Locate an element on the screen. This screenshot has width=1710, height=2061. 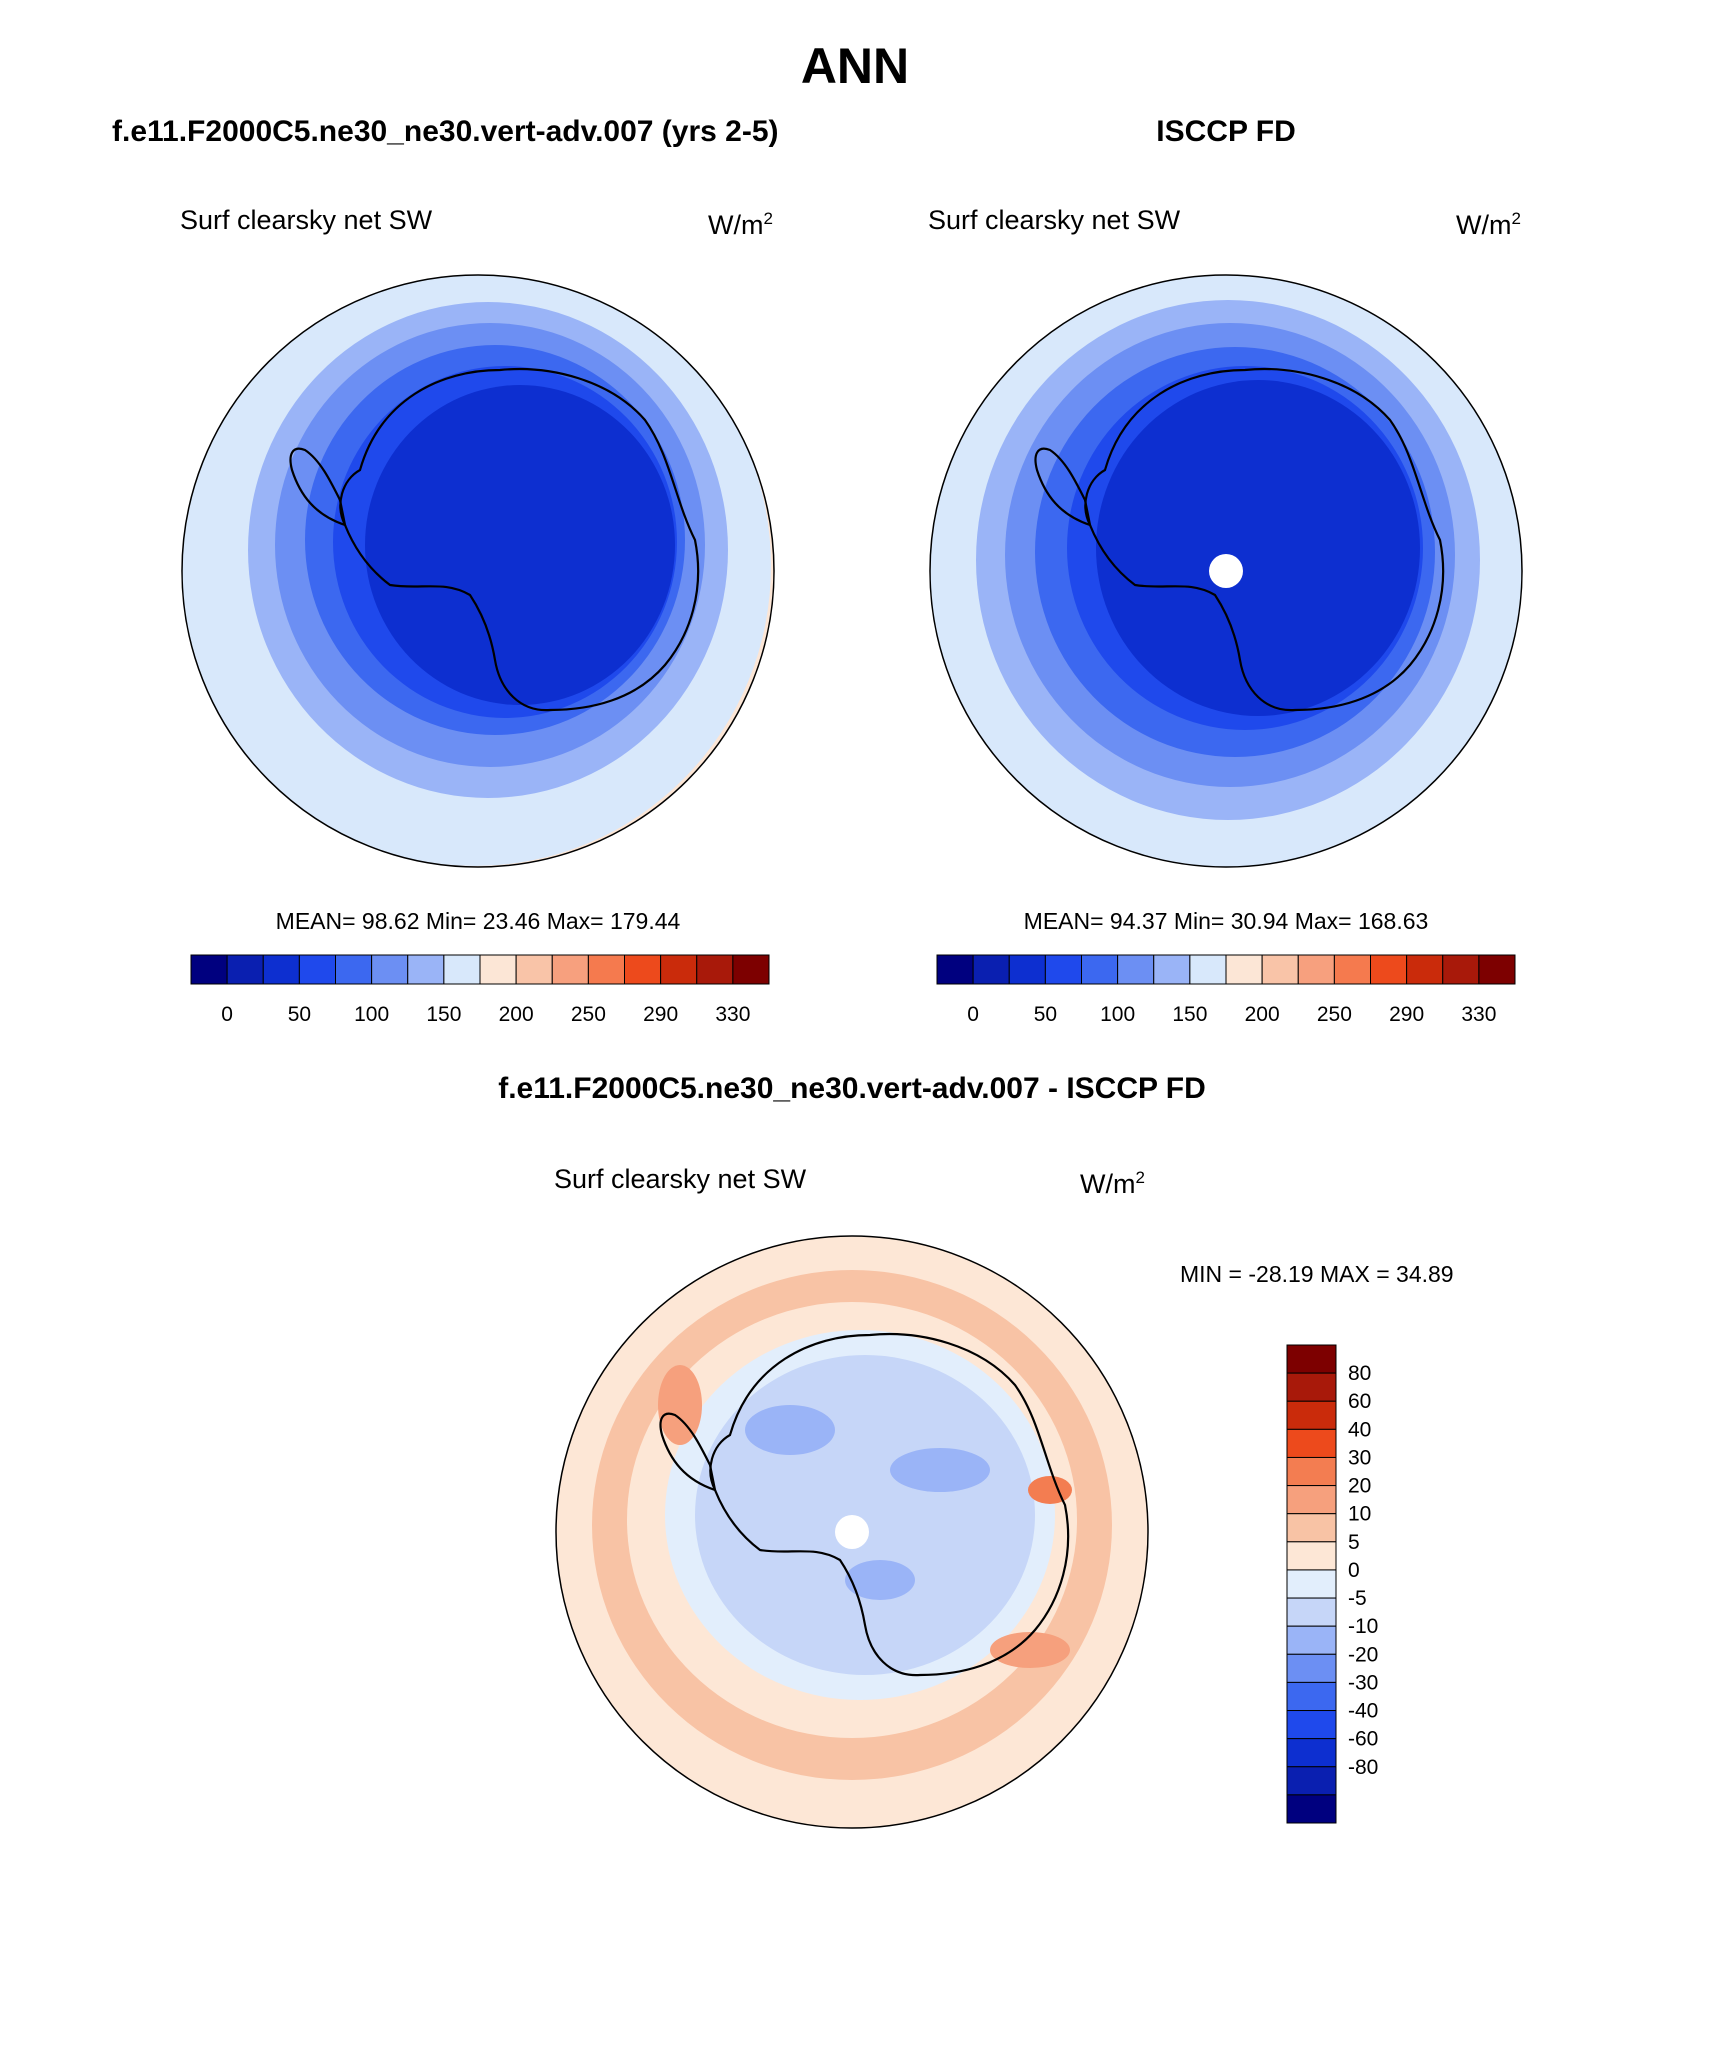
colorbar-obs-tick-label: 50 is located at coordinates (1045, 1014).